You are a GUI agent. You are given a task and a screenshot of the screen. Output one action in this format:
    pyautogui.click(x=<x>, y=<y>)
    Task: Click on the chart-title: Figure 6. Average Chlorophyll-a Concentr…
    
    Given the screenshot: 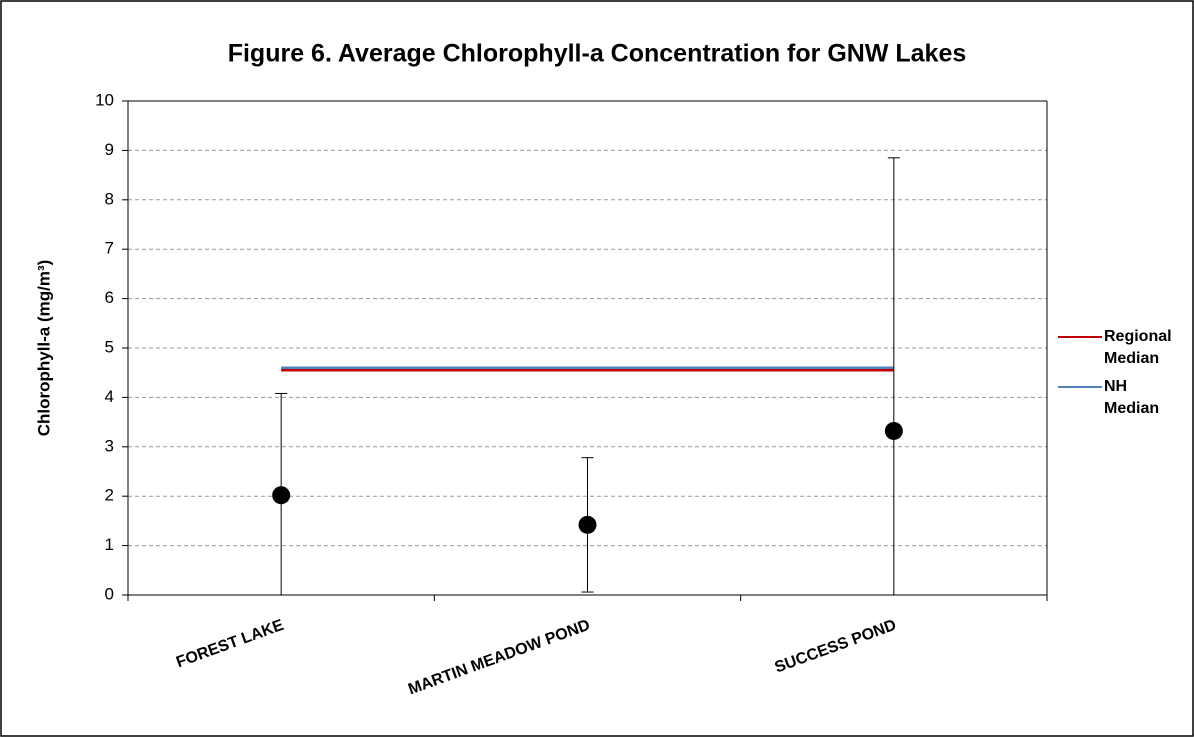 What is the action you would take?
    pyautogui.click(x=597, y=54)
    